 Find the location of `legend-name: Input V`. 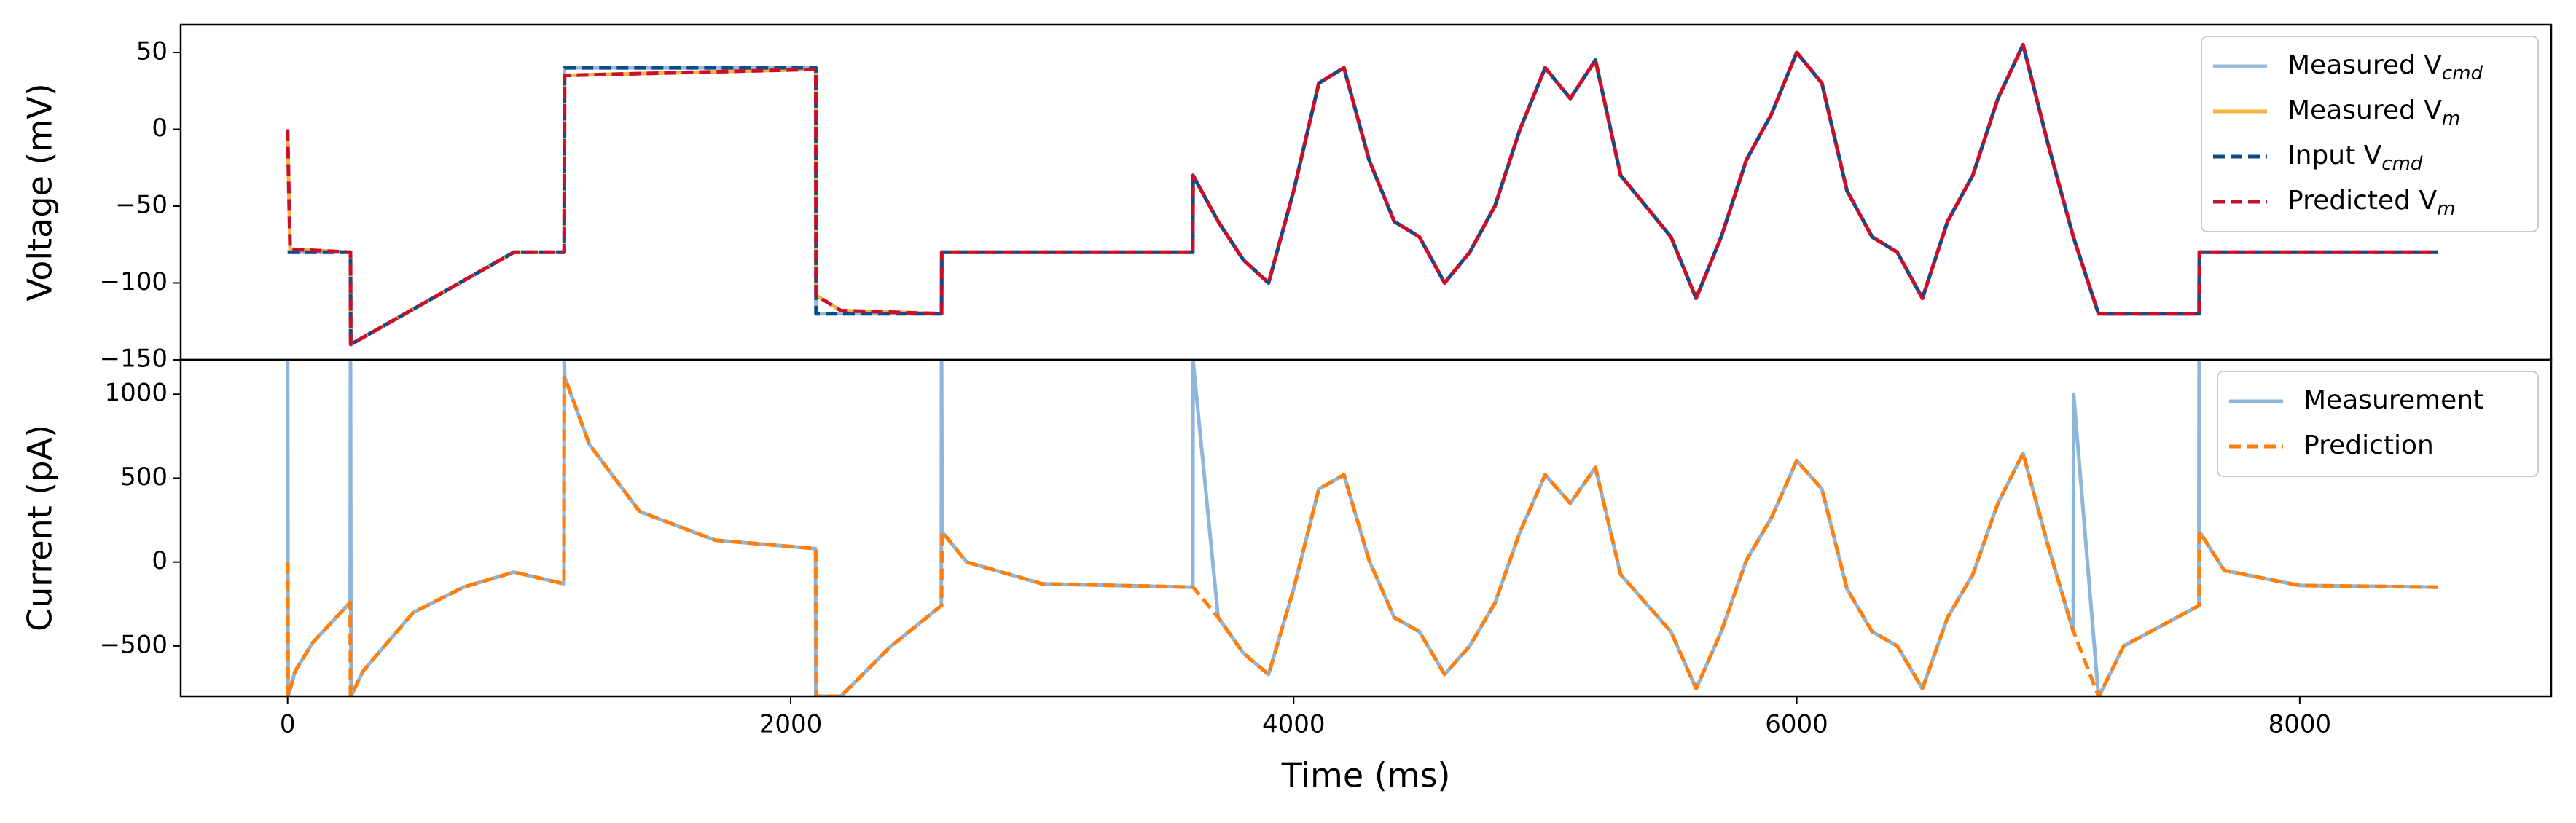

legend-name: Input V is located at coordinates (2334, 155).